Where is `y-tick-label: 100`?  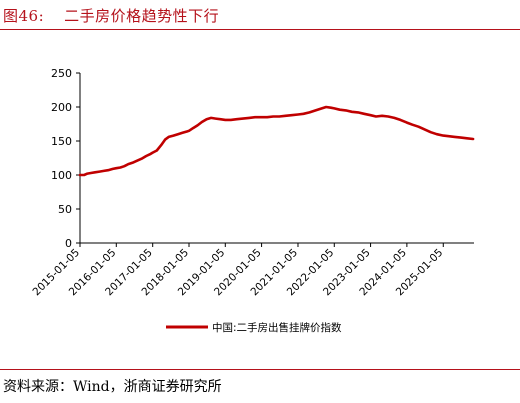
y-tick-label: 100 is located at coordinates (61, 175).